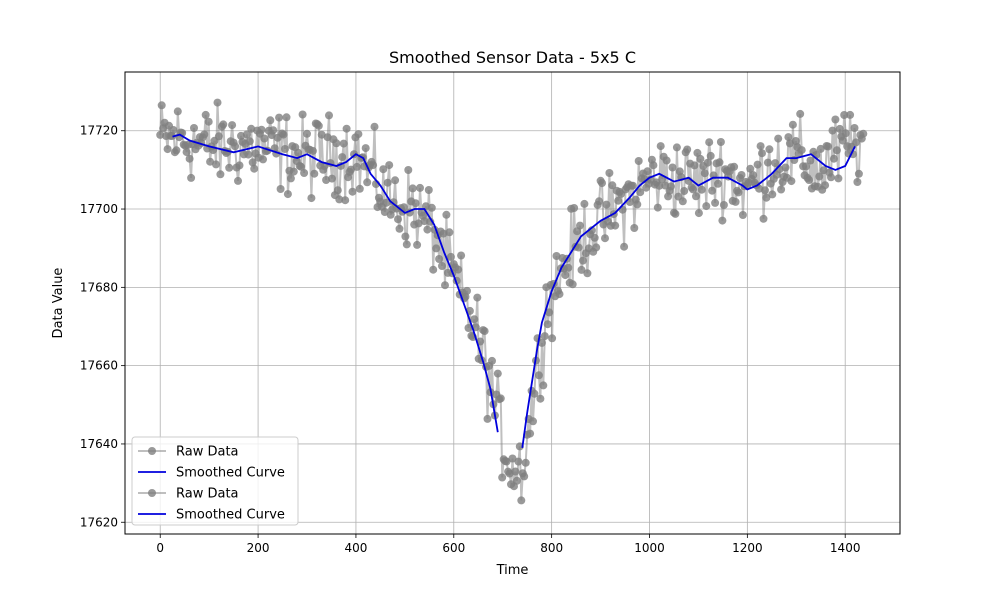  I want to click on y-axis-label: Data Value, so click(58, 303).